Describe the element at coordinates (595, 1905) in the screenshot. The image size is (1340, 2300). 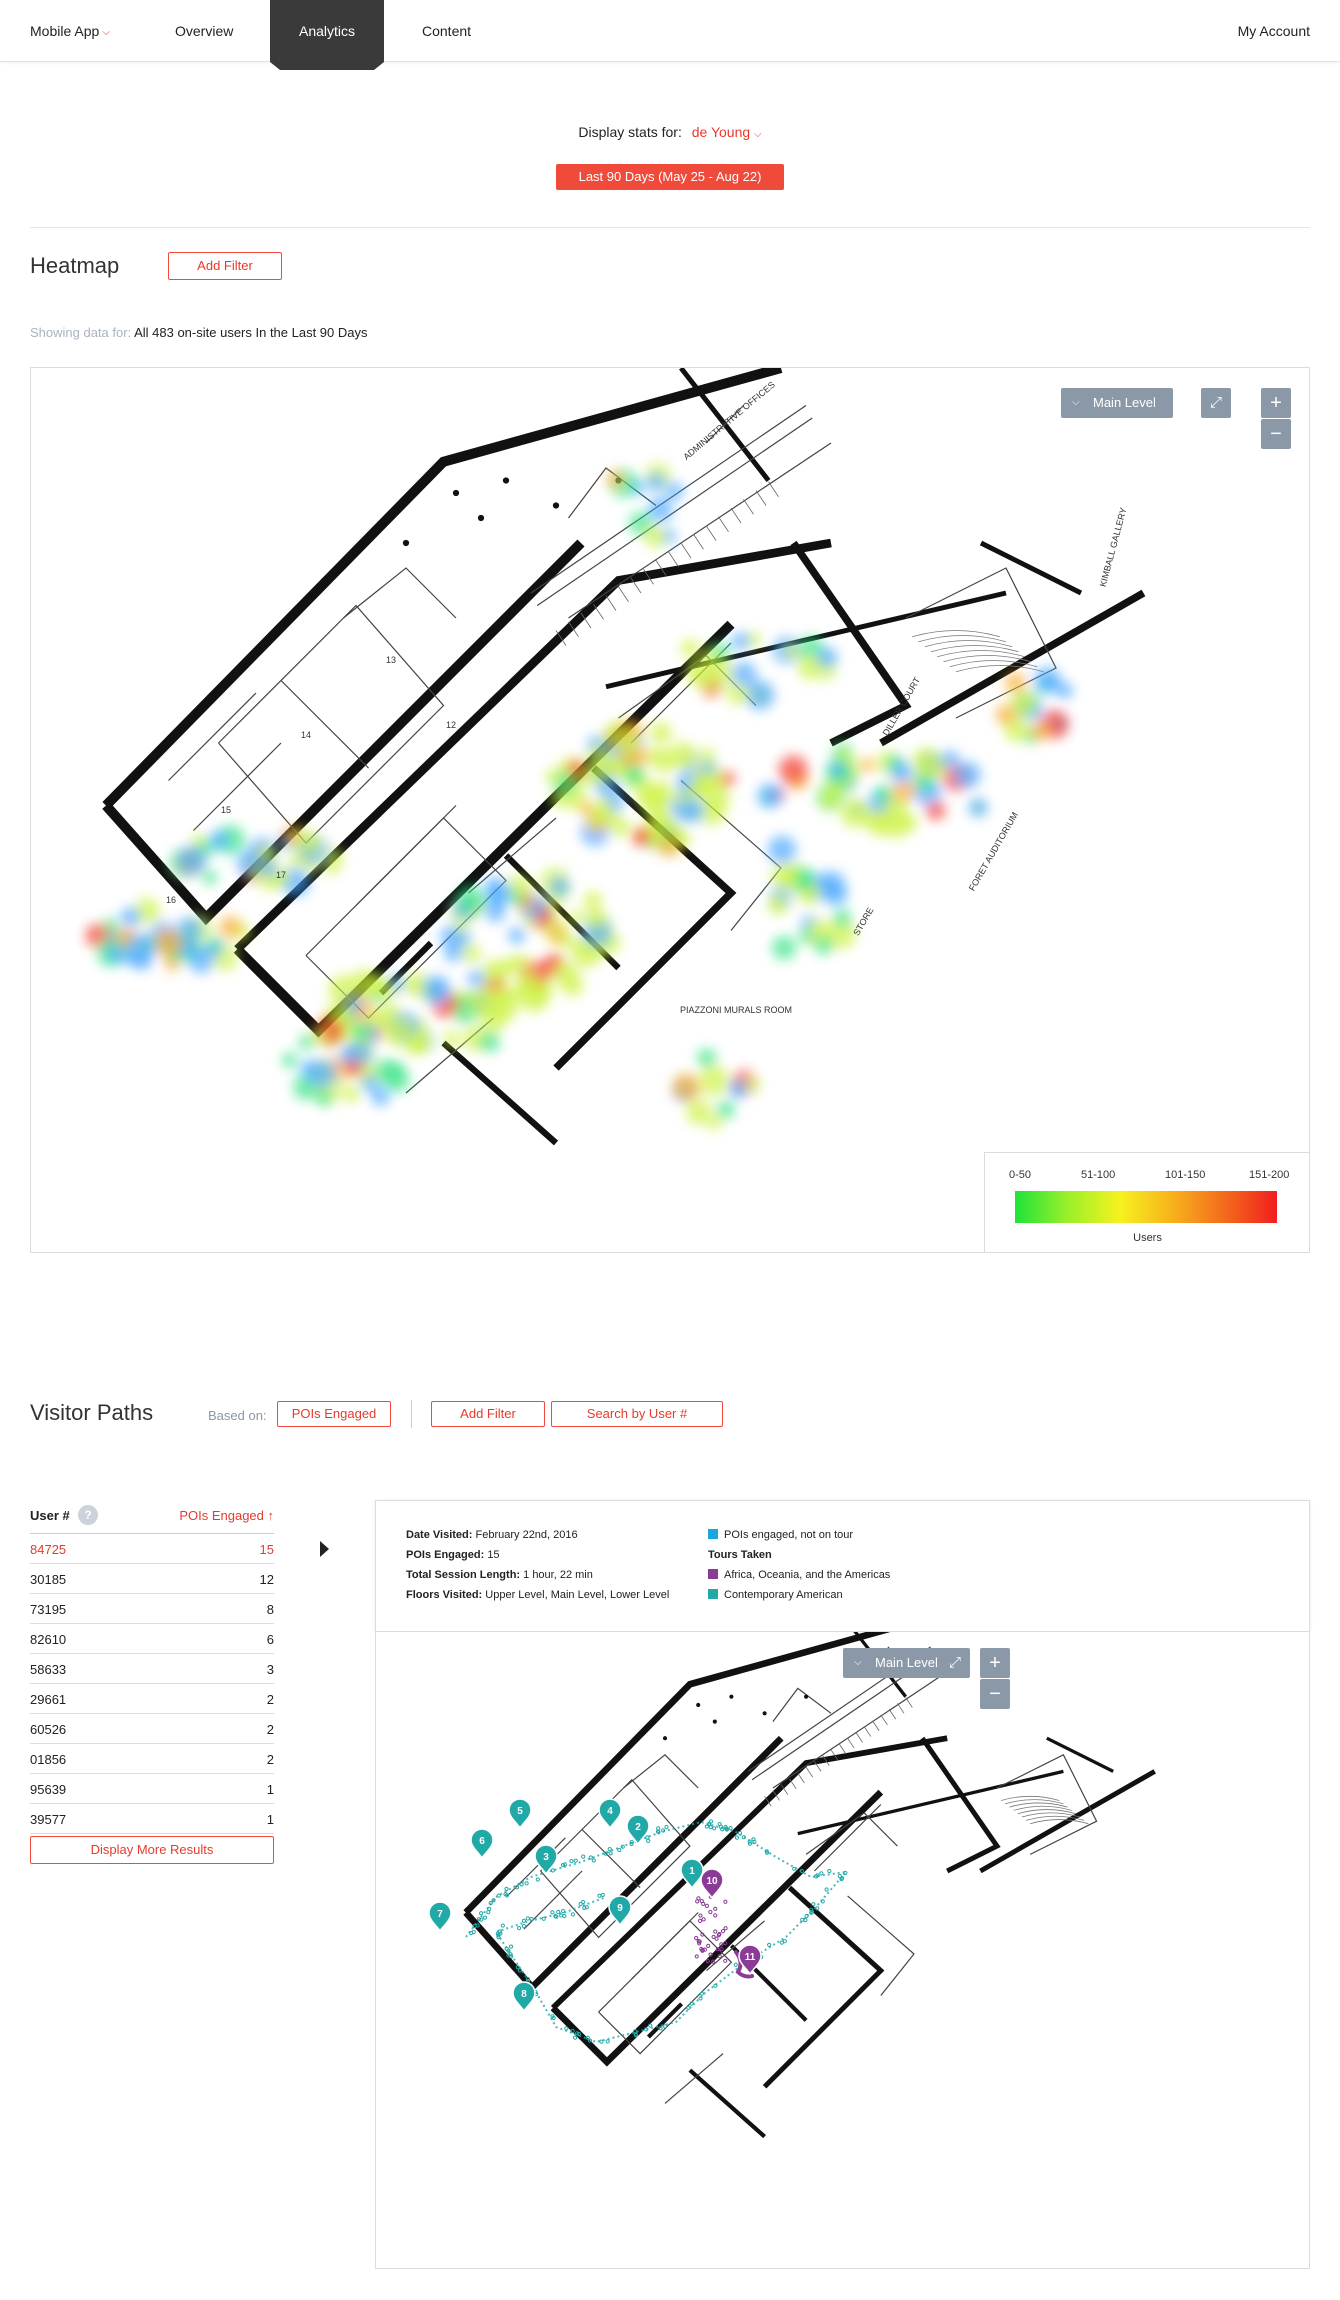
I see `poi-markers: 1 2 3 4 5 6 7 8 9 10 11` at that location.